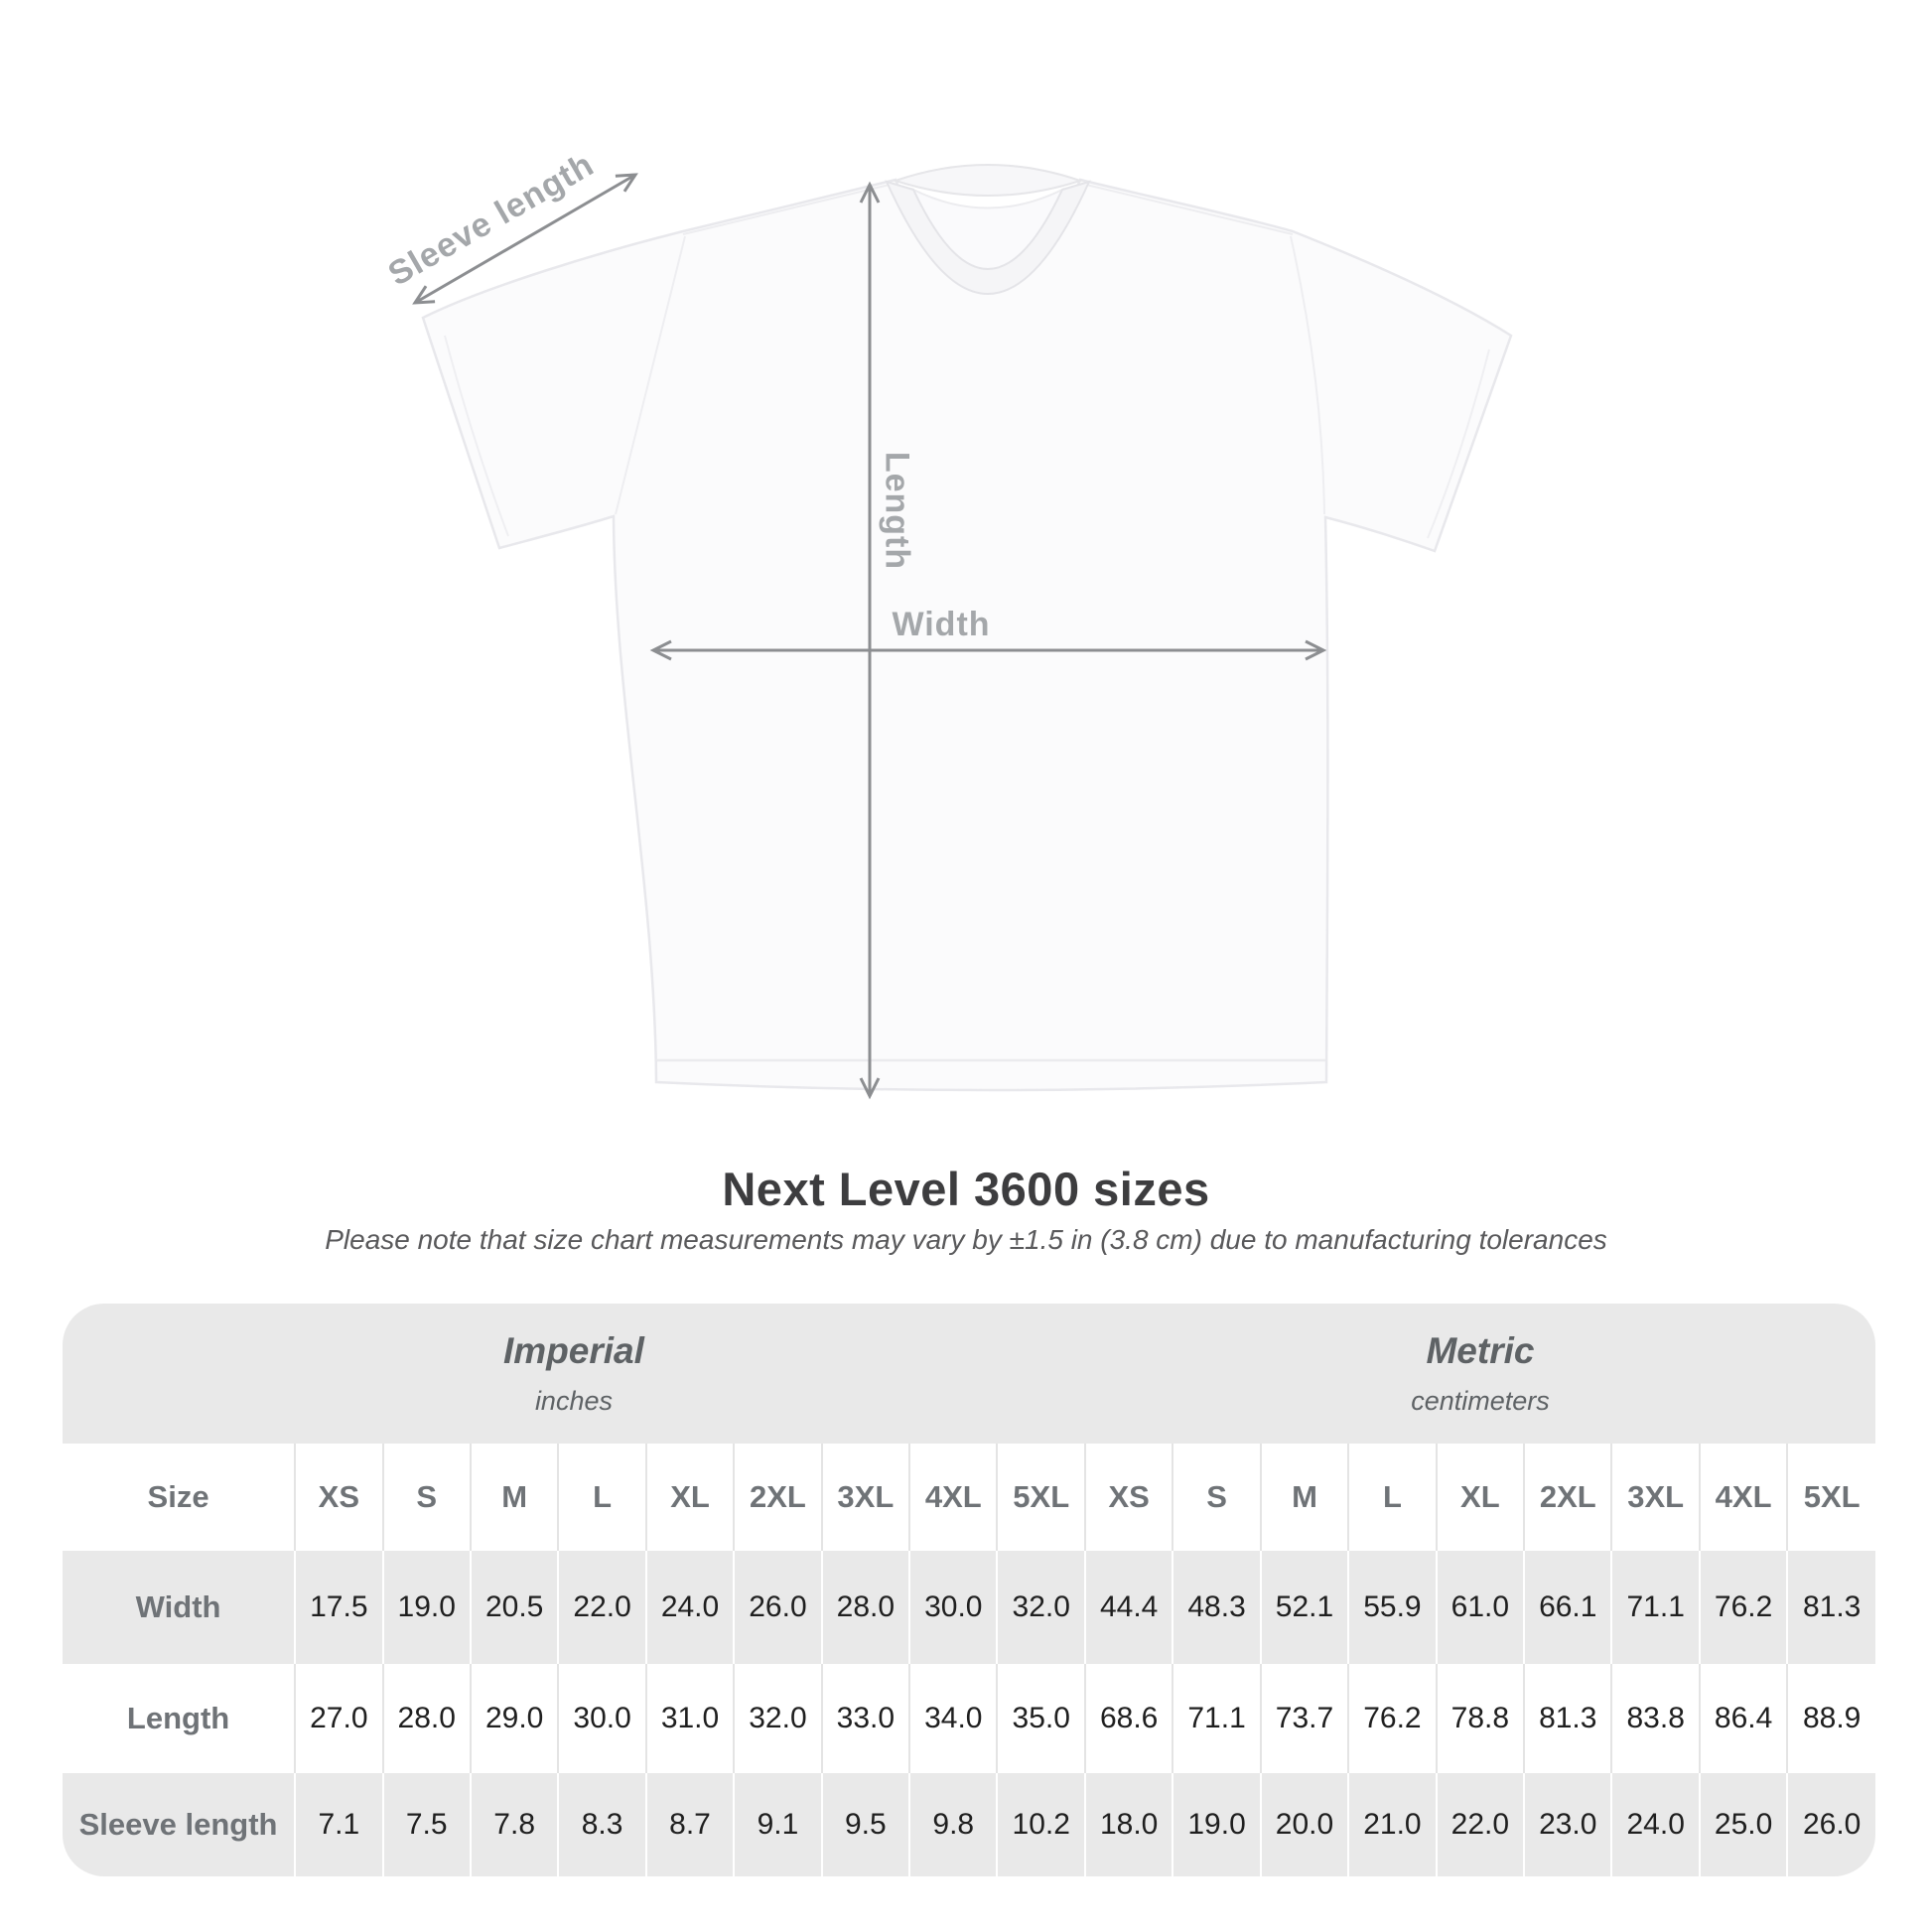 This screenshot has height=1932, width=1932. Describe the element at coordinates (777, 1608) in the screenshot. I see `width-value: 26.0` at that location.